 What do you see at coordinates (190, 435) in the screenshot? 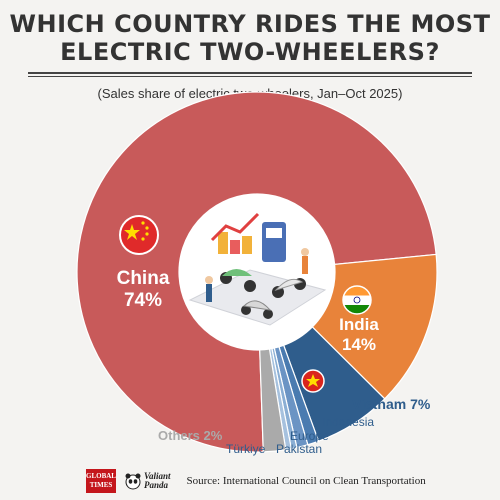
I see `label-others: Others 2%` at bounding box center [190, 435].